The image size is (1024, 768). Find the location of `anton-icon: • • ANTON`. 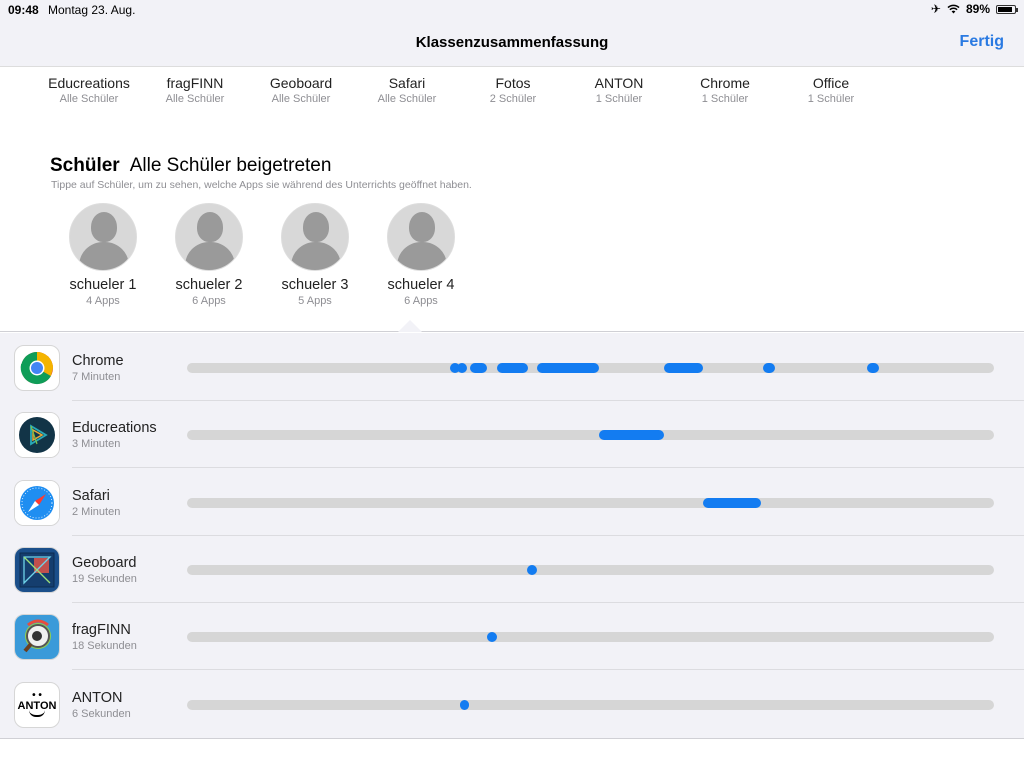

anton-icon: • • ANTON is located at coordinates (37, 704).